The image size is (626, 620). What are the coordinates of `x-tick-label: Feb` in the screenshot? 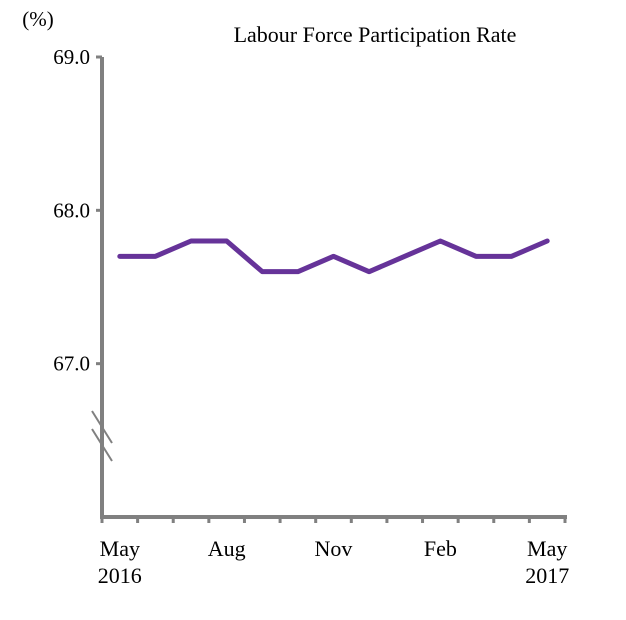 It's located at (440, 548).